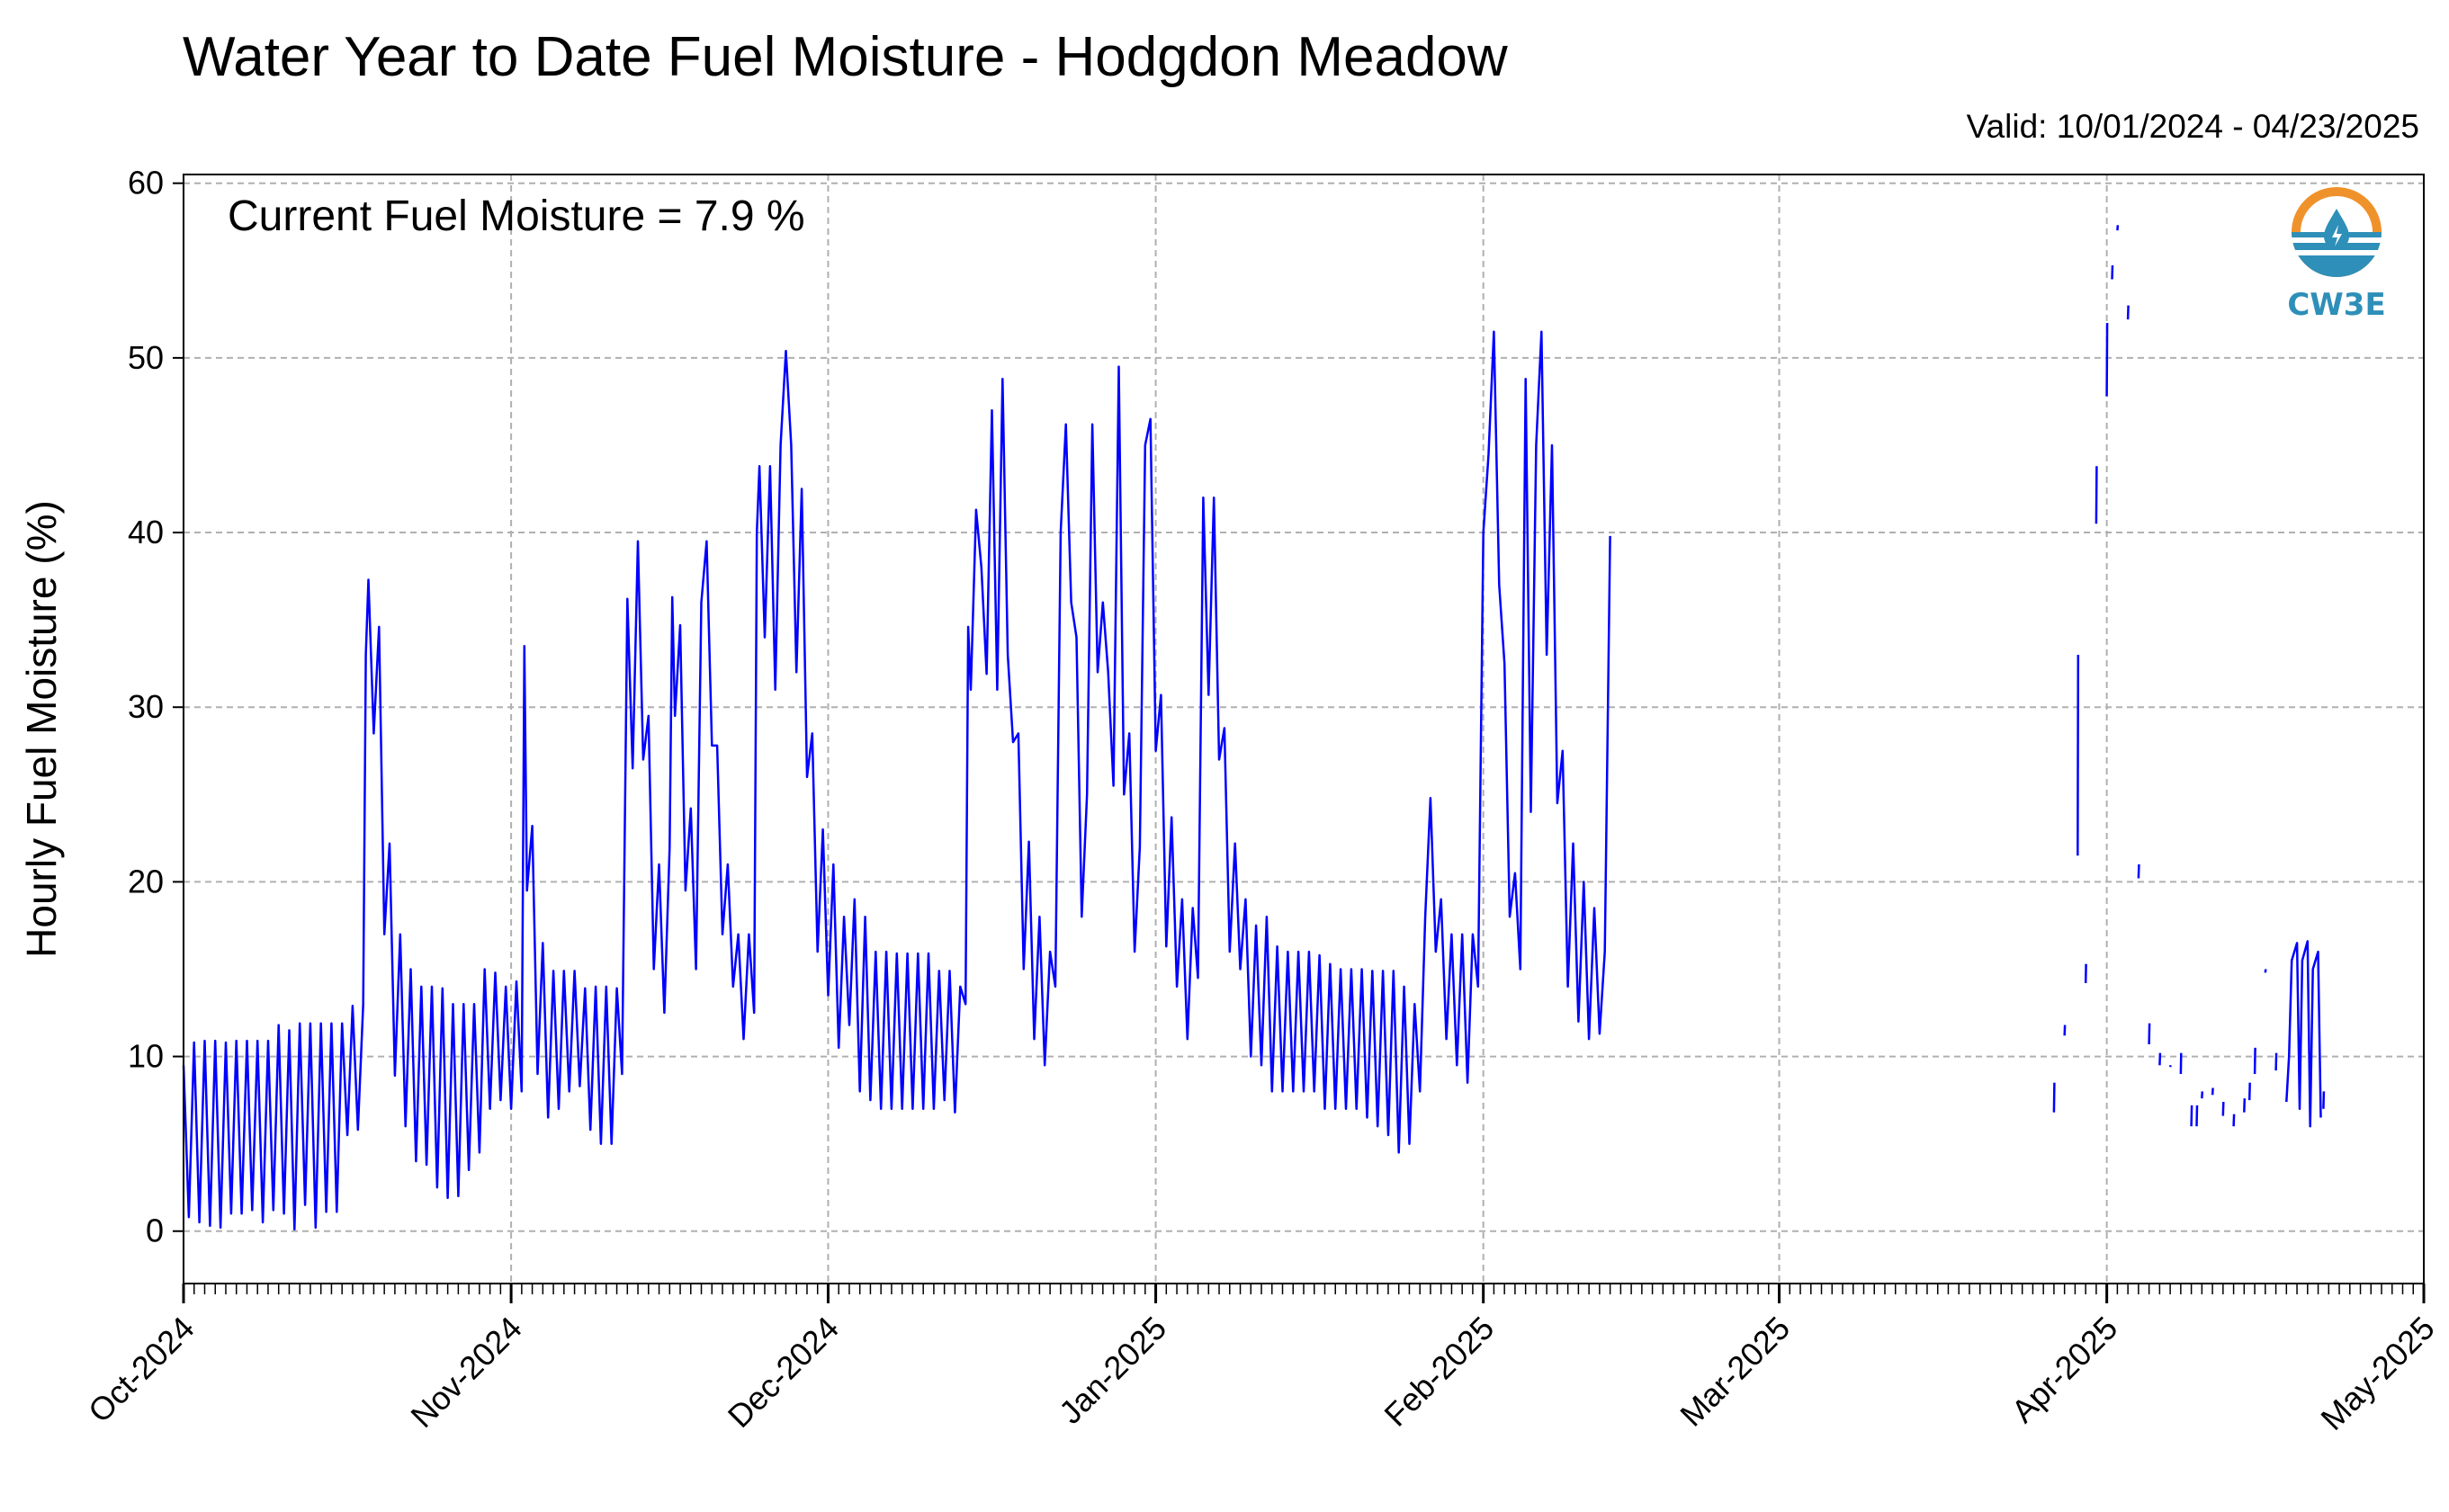  Describe the element at coordinates (2192, 126) in the screenshot. I see `valid-date-range: Valid: 10/01/2024 - 04/23/2025` at that location.